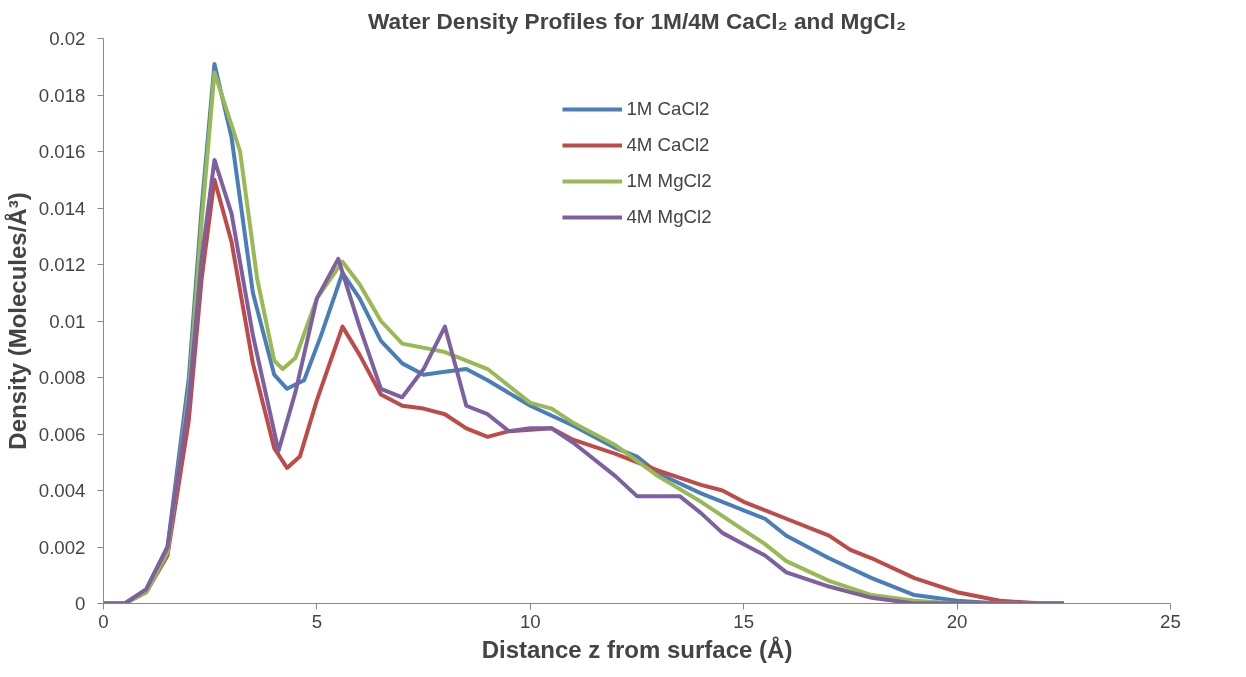 The height and width of the screenshot is (677, 1246). I want to click on x-tick-label: 10, so click(530, 621).